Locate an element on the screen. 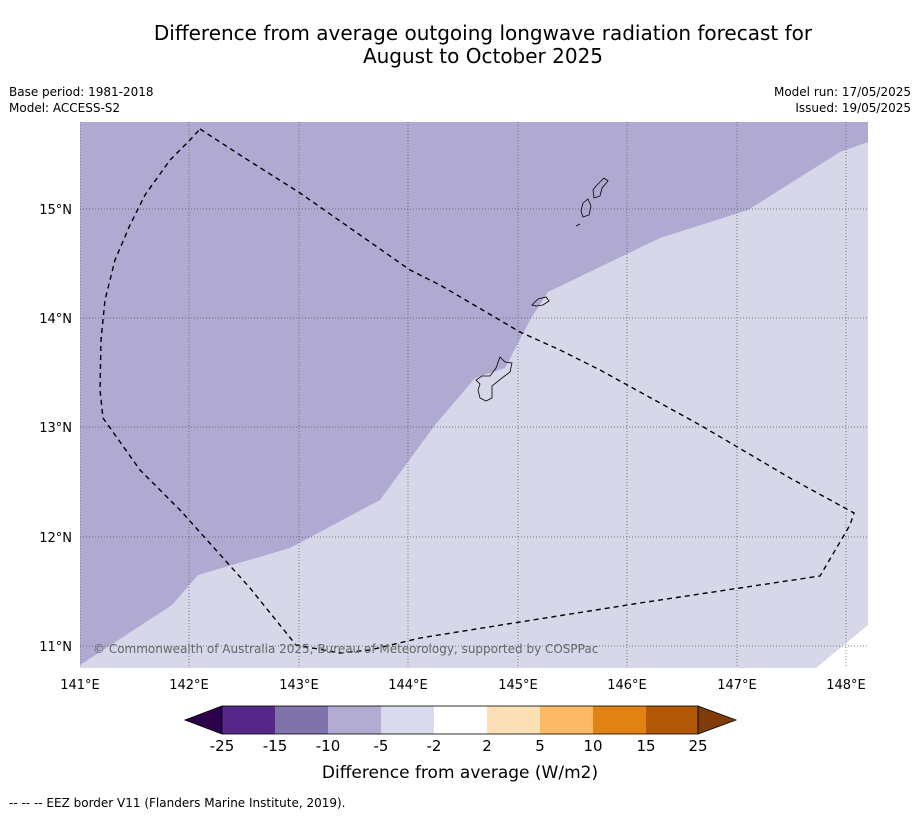 The image size is (919, 816). region-corner-light is located at coordinates (842, 646).